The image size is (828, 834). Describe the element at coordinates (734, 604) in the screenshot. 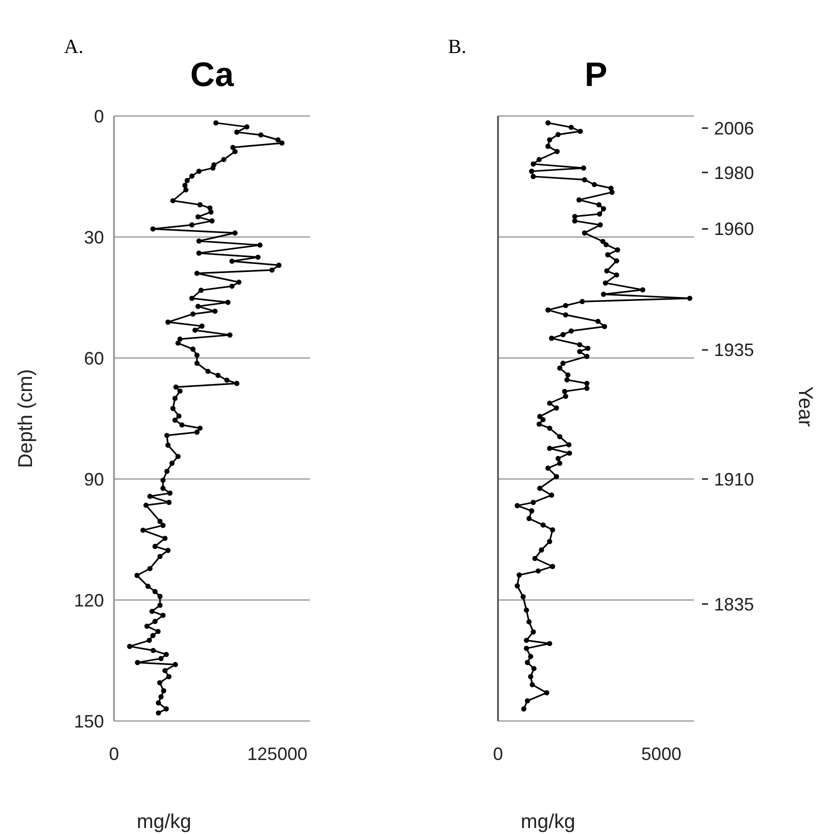

I see `category-label: 1835` at that location.